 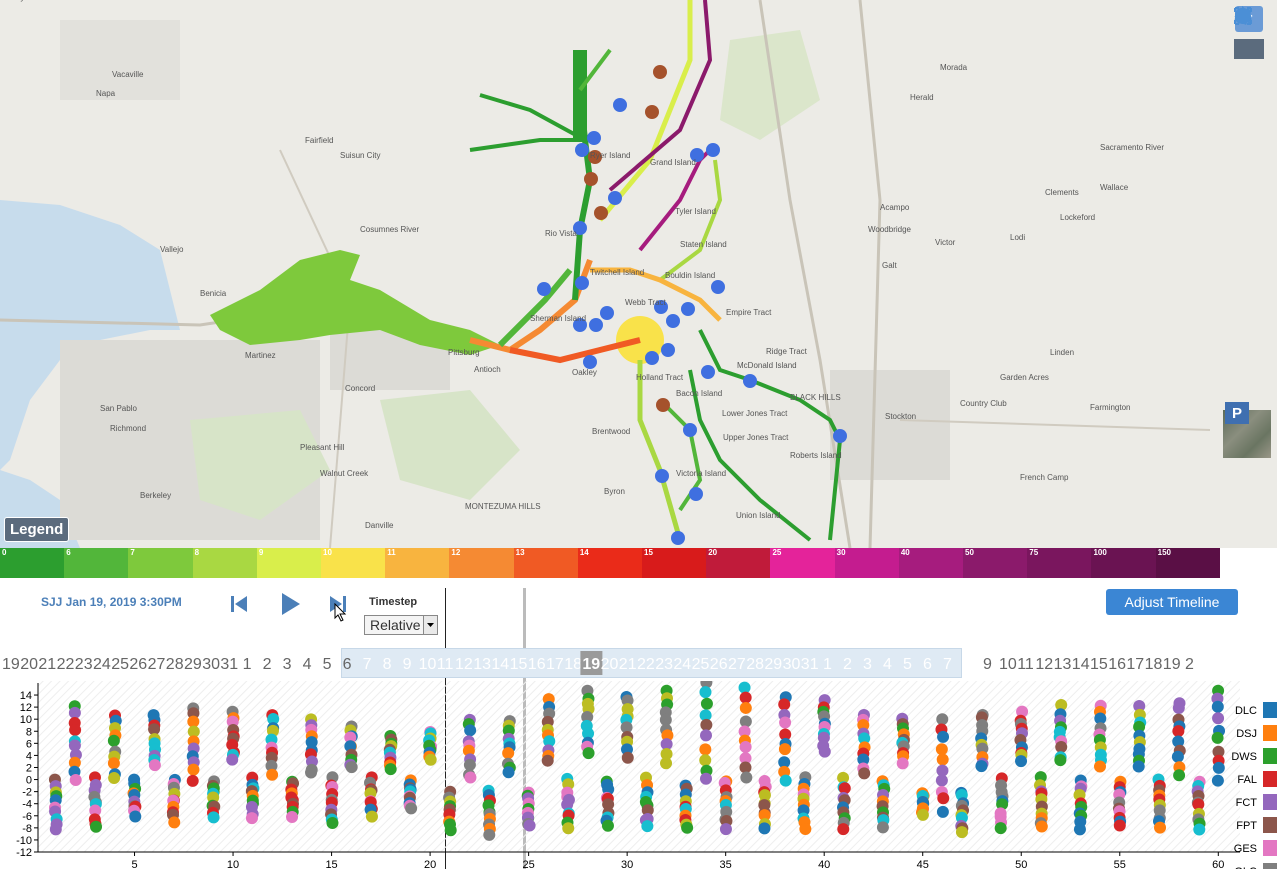 I want to click on timeline-window, so click(x=651, y=663).